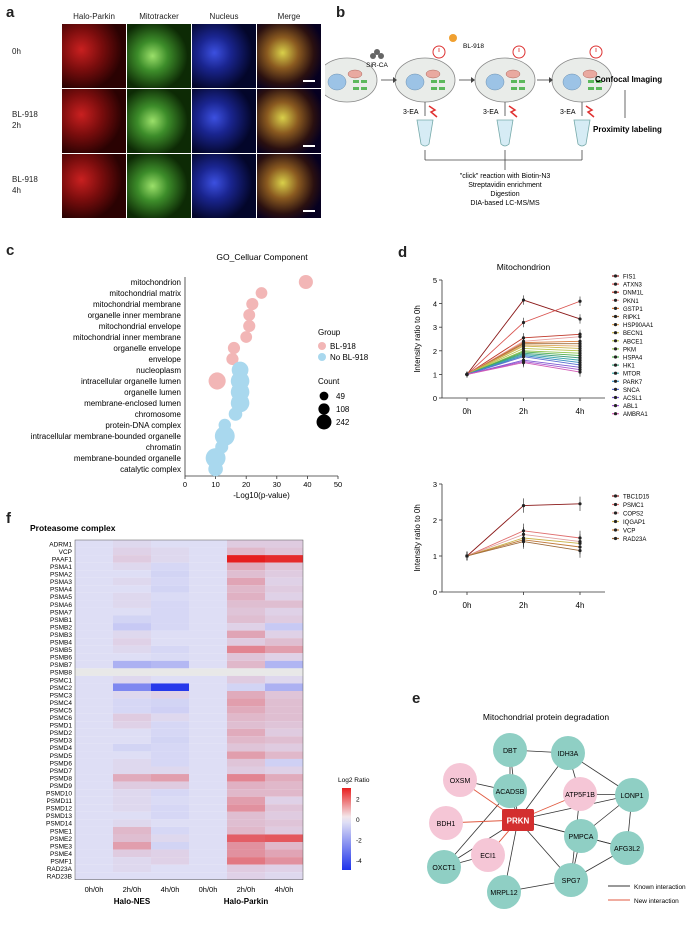 This screenshot has width=693, height=935. I want to click on term-label: mitochondrial inner membrane, so click(127, 337).